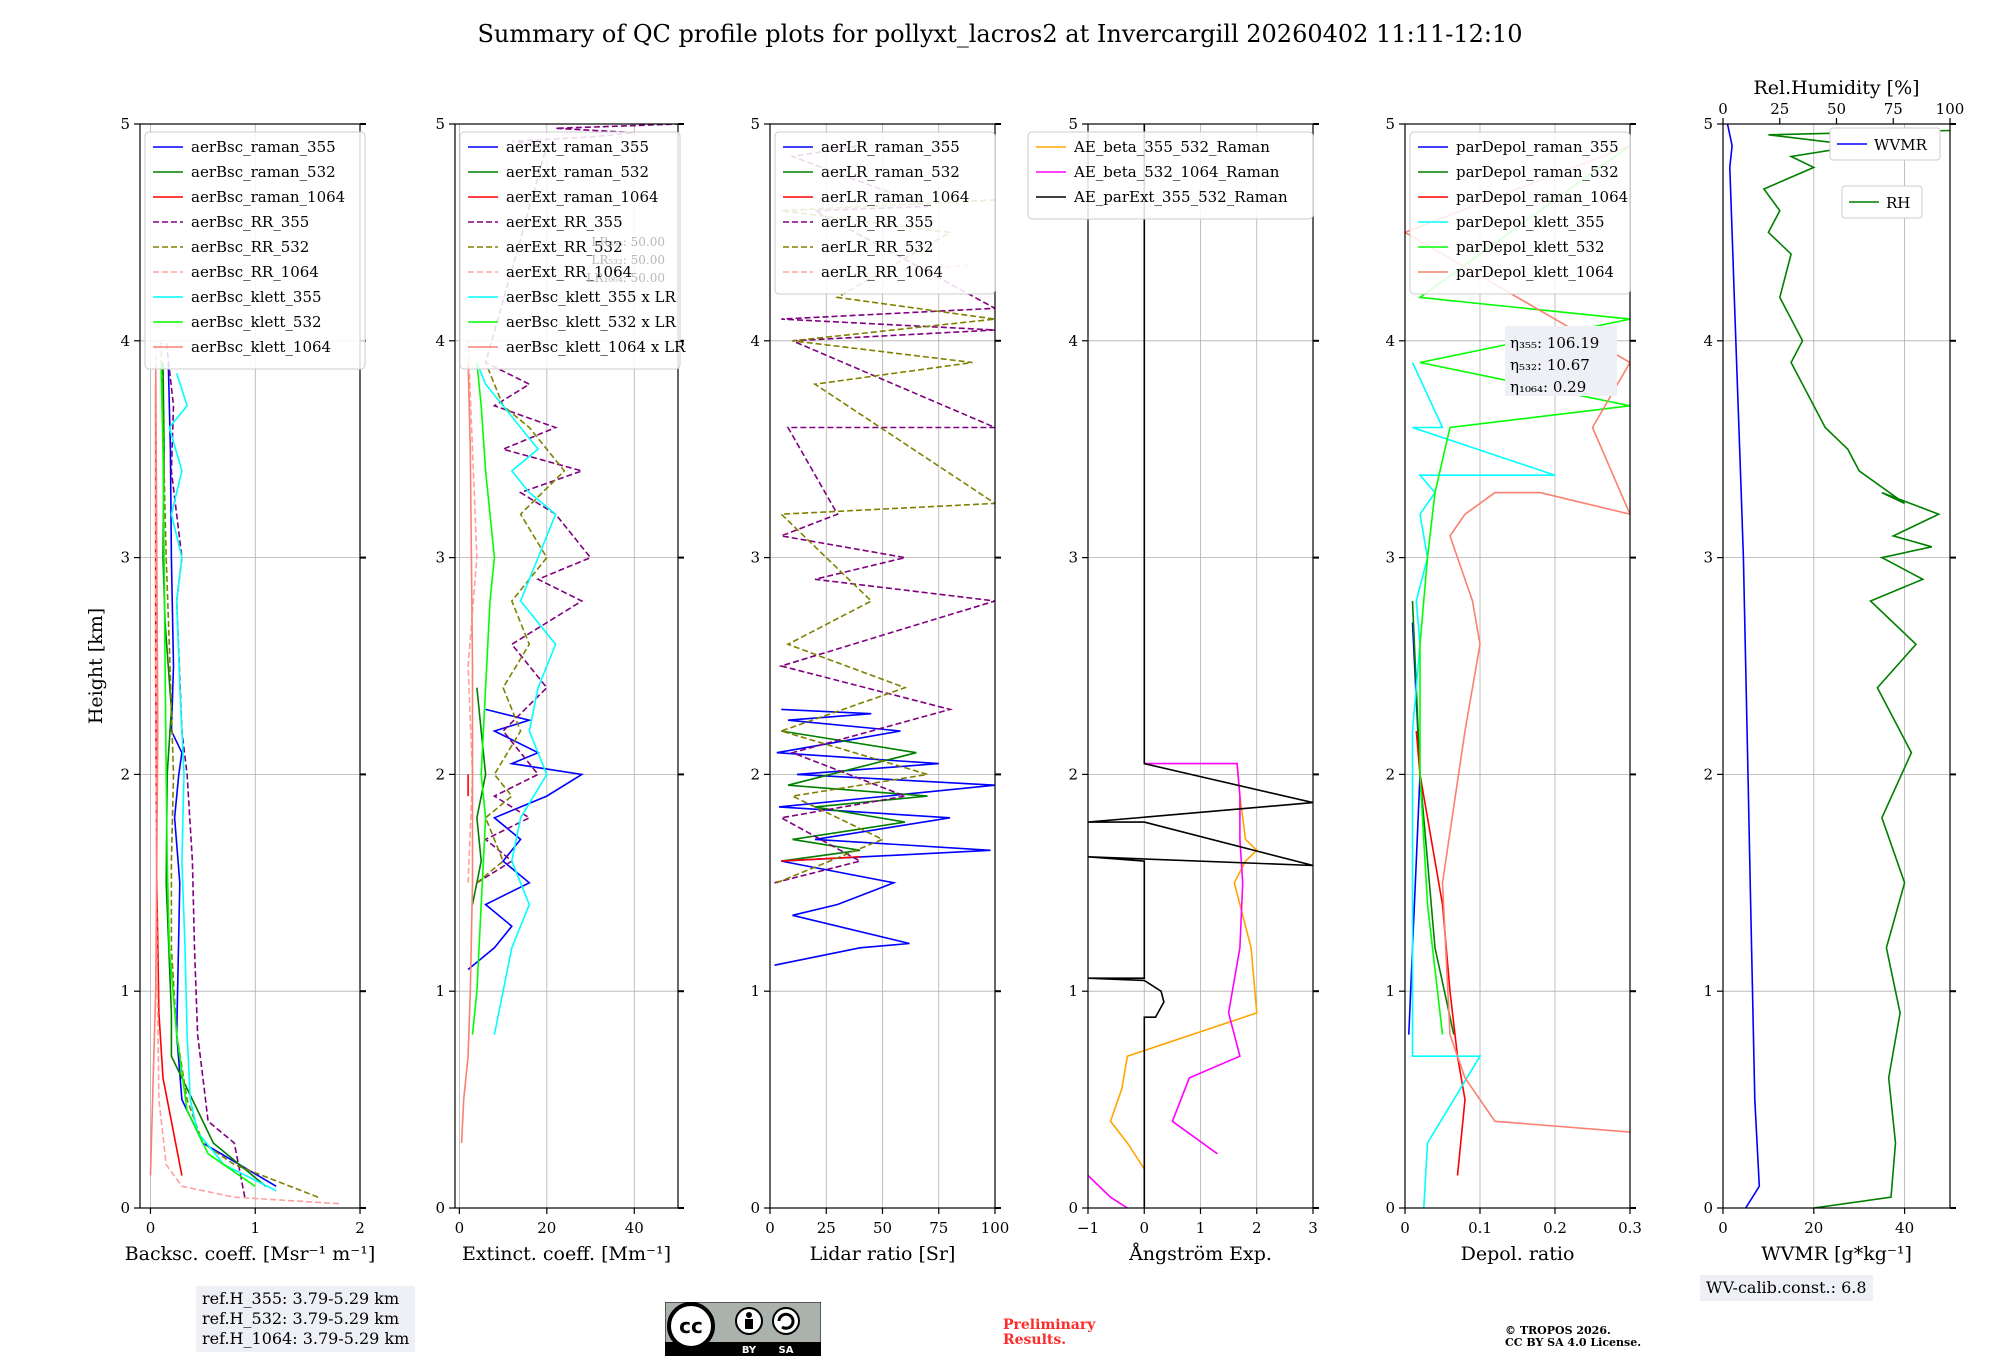 This screenshot has height=1360, width=2000. Describe the element at coordinates (1630, 1228) in the screenshot. I see `x-tick-label: 0.3` at that location.